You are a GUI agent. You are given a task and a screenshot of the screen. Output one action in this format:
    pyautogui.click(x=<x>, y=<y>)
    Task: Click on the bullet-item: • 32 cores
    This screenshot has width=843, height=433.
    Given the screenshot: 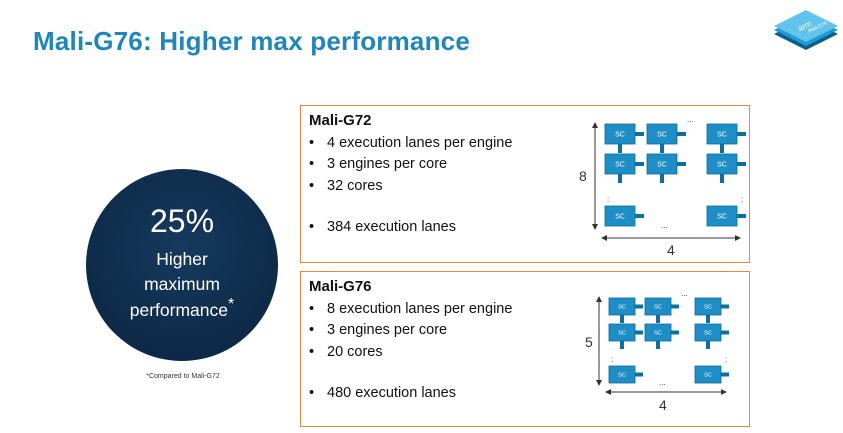 What is the action you would take?
    pyautogui.click(x=346, y=186)
    